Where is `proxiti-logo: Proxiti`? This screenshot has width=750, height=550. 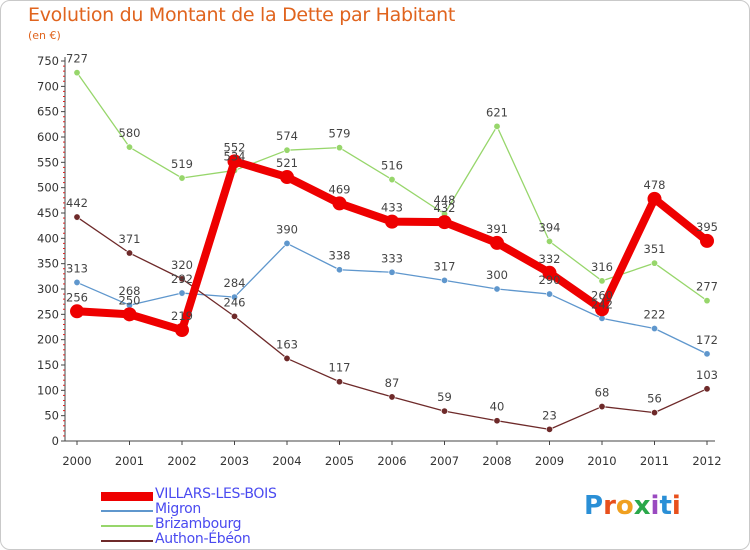 proxiti-logo: Proxiti is located at coordinates (632, 506).